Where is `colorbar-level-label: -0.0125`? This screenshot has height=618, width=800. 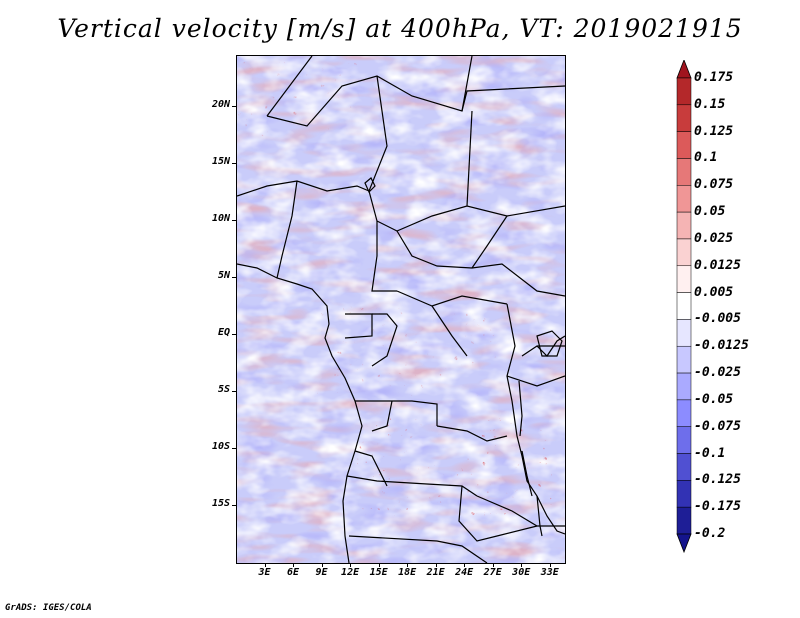
colorbar-level-label: -0.0125 is located at coordinates (721, 346).